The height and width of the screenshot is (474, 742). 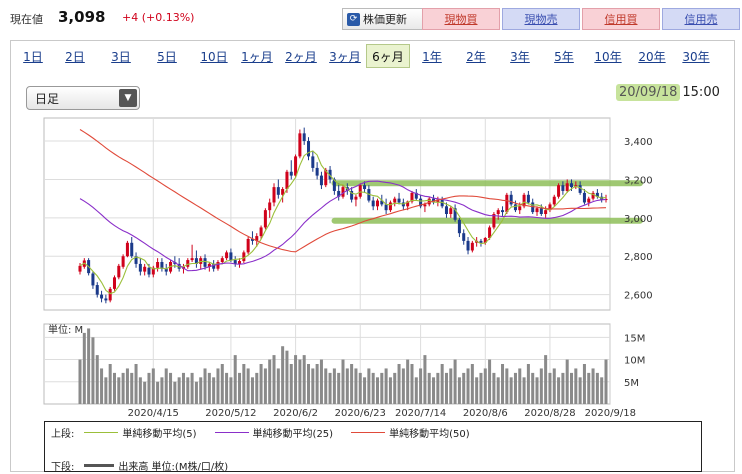 I want to click on tab-1m: 1ヶ月, so click(x=257, y=56).